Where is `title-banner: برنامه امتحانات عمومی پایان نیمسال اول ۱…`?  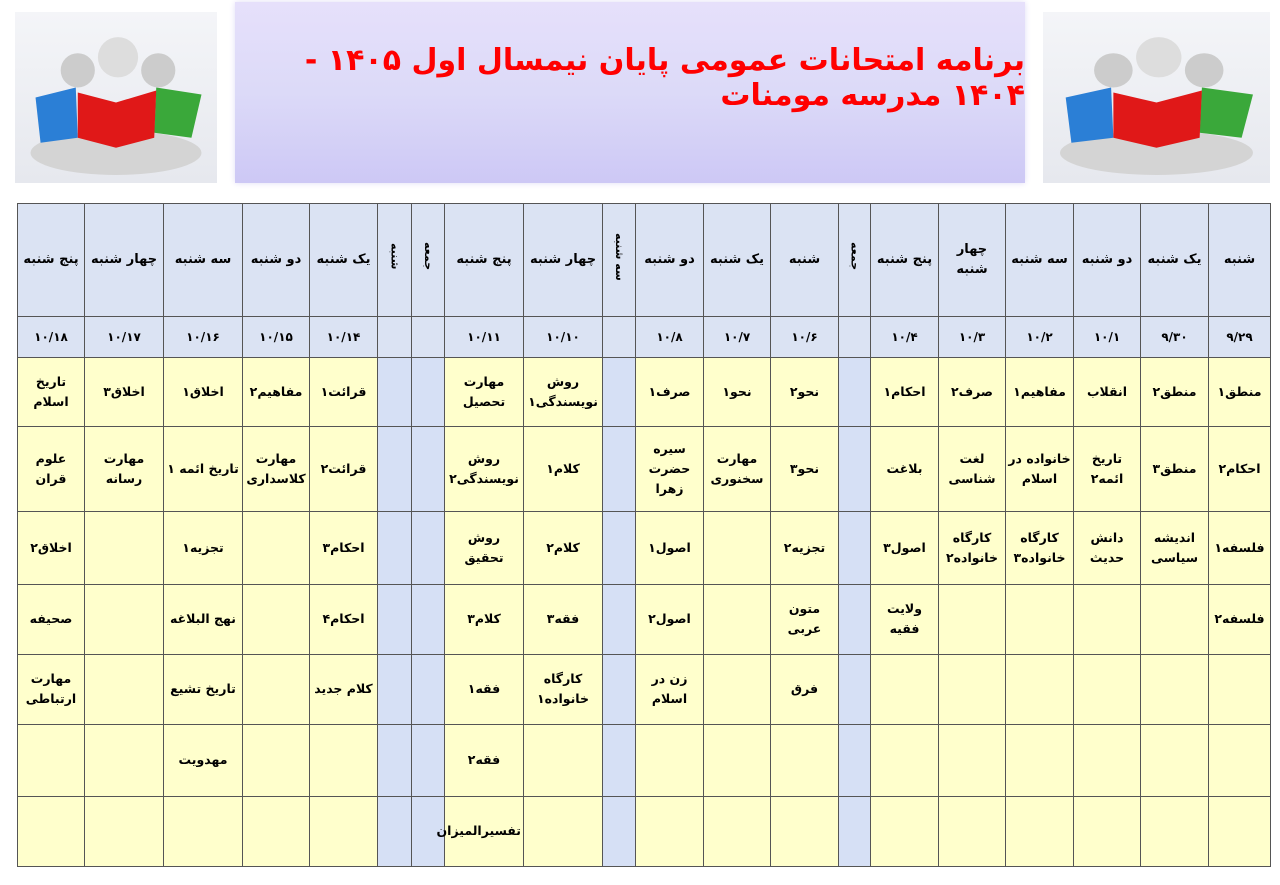 title-banner: برنامه امتحانات عمومی پایان نیمسال اول ۱… is located at coordinates (630, 92).